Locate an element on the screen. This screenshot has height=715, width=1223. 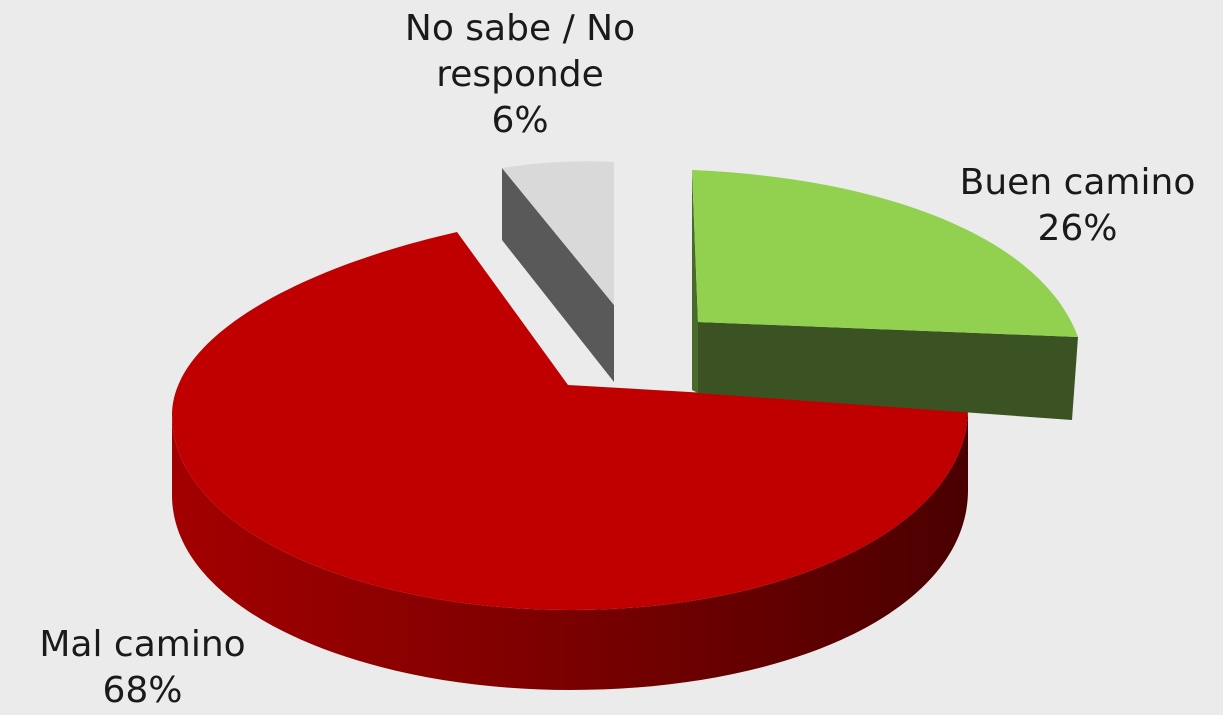
label-no-sabe: No sabe / No responde 6% is located at coordinates (520, 75).